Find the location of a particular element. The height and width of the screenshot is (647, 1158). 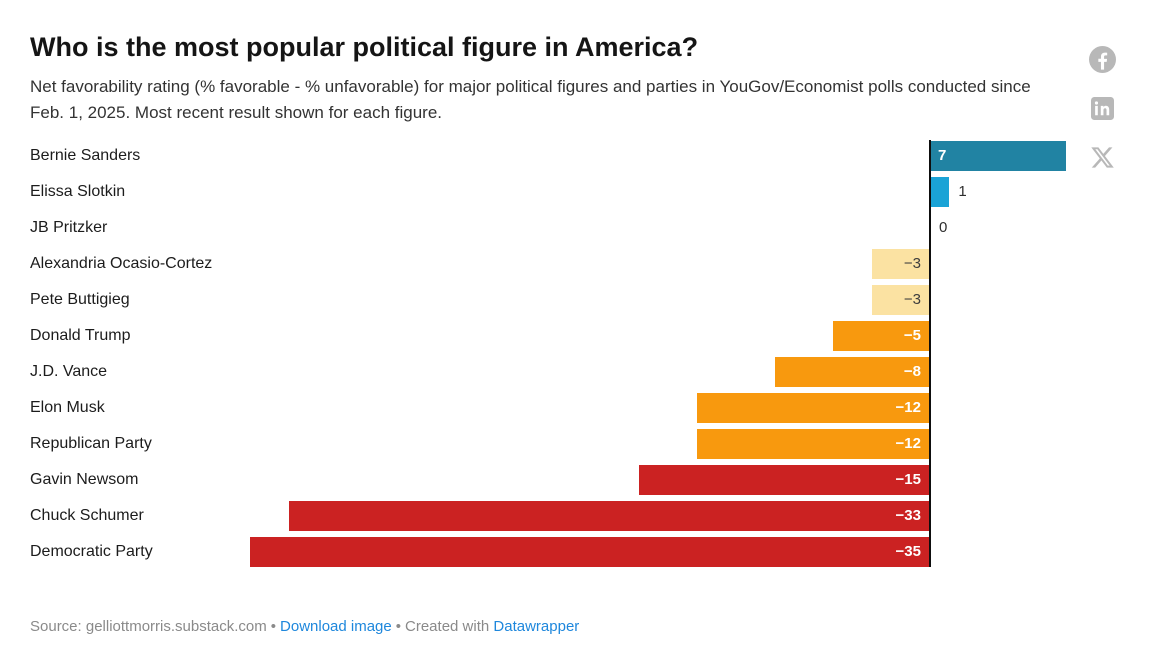

download-image-link: Download image is located at coordinates (336, 626).